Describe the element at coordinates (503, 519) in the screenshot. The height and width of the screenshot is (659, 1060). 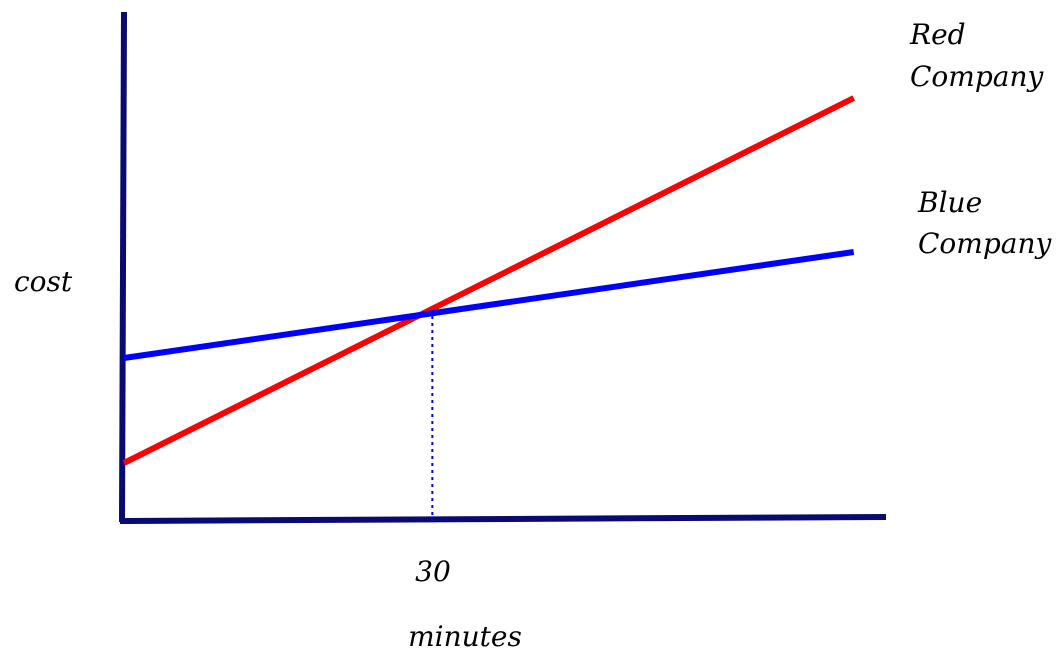
I see `x-axis` at that location.